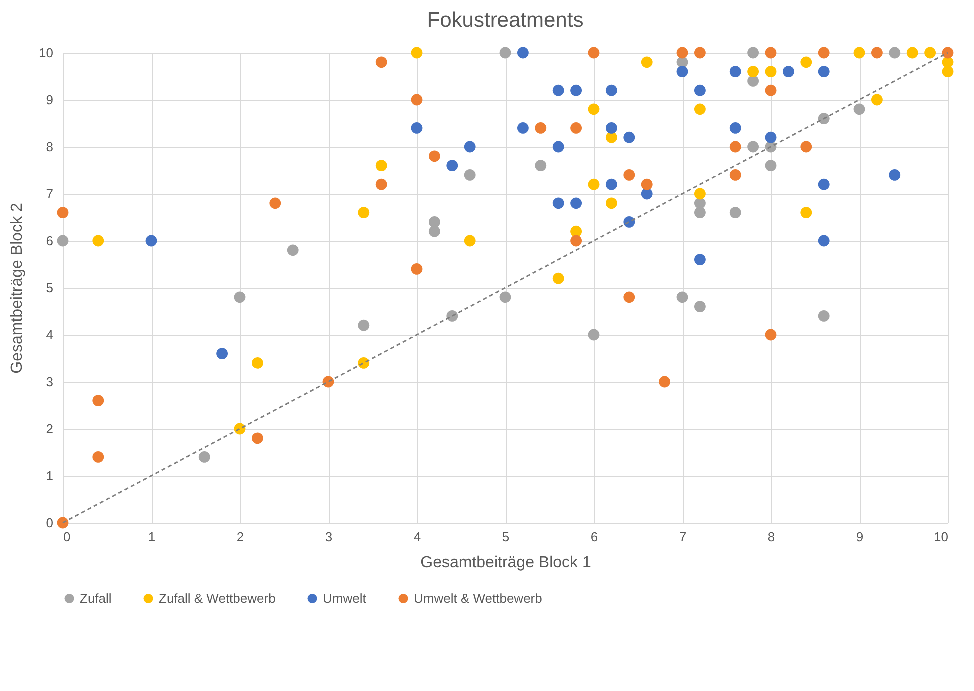 This screenshot has height=691, width=974. What do you see at coordinates (506, 537) in the screenshot?
I see `x-tick-label: 5` at bounding box center [506, 537].